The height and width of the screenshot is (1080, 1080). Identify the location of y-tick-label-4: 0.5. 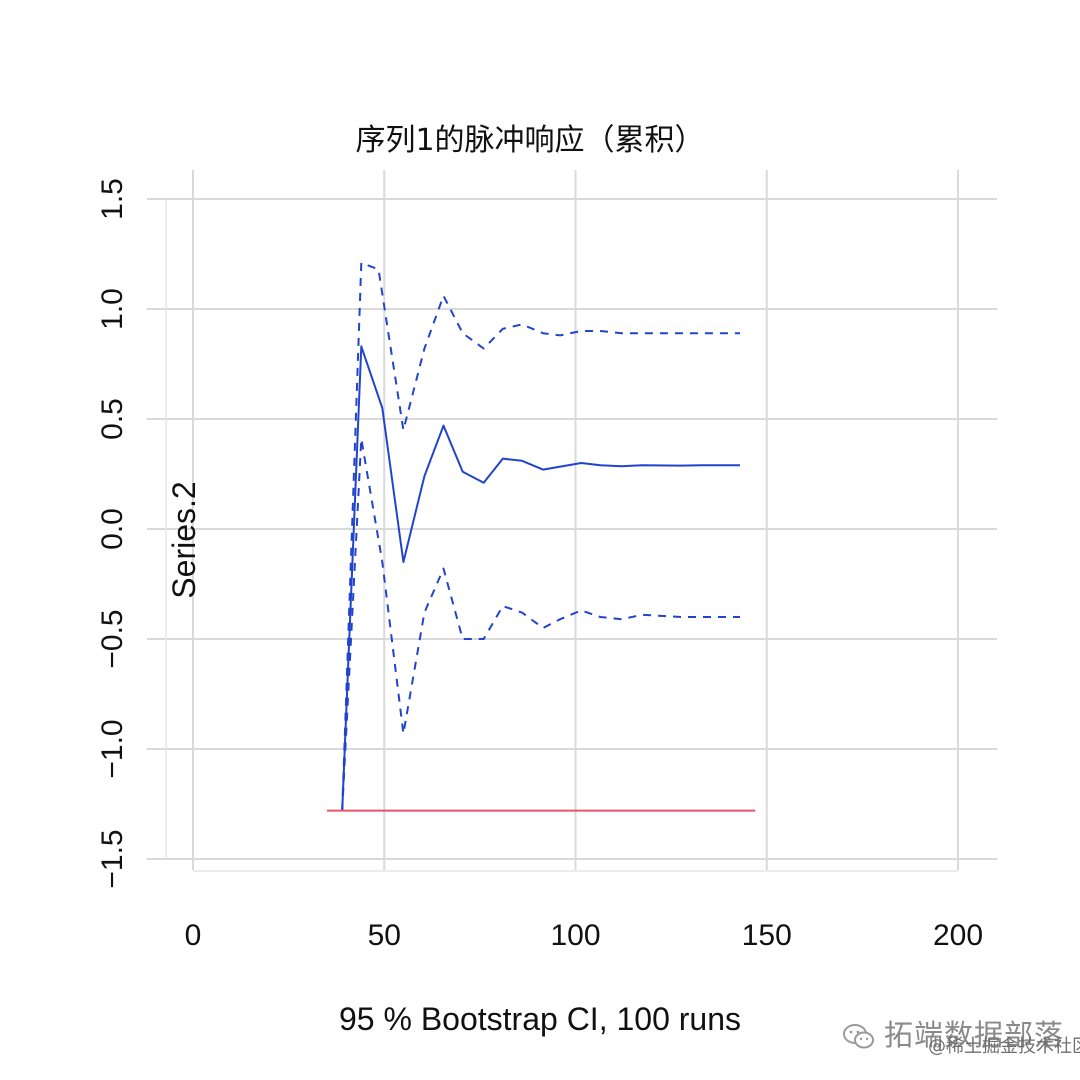
(112, 419).